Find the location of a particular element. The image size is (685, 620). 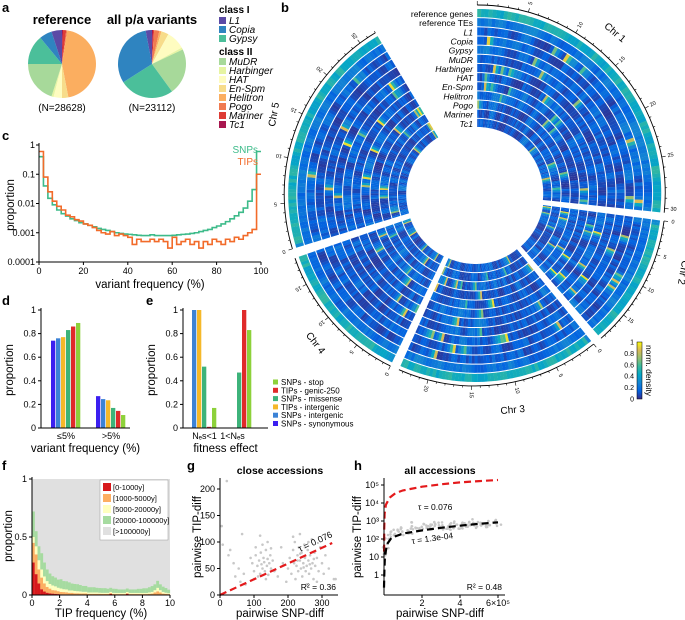

track-label: Harbinger is located at coordinates (454, 69).